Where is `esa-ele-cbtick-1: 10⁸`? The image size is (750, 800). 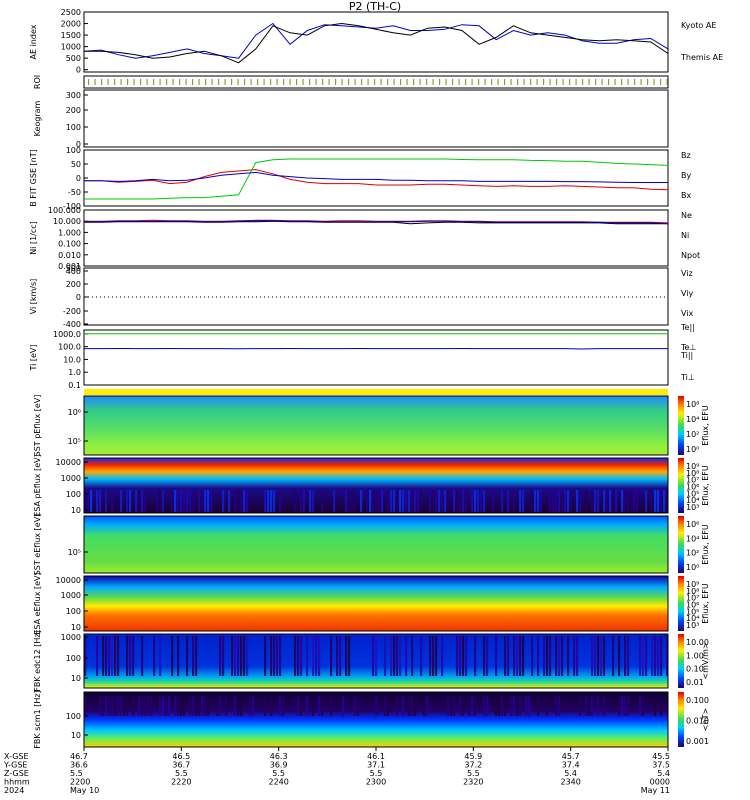 esa-ele-cbtick-1: 10⁸ is located at coordinates (692, 591).